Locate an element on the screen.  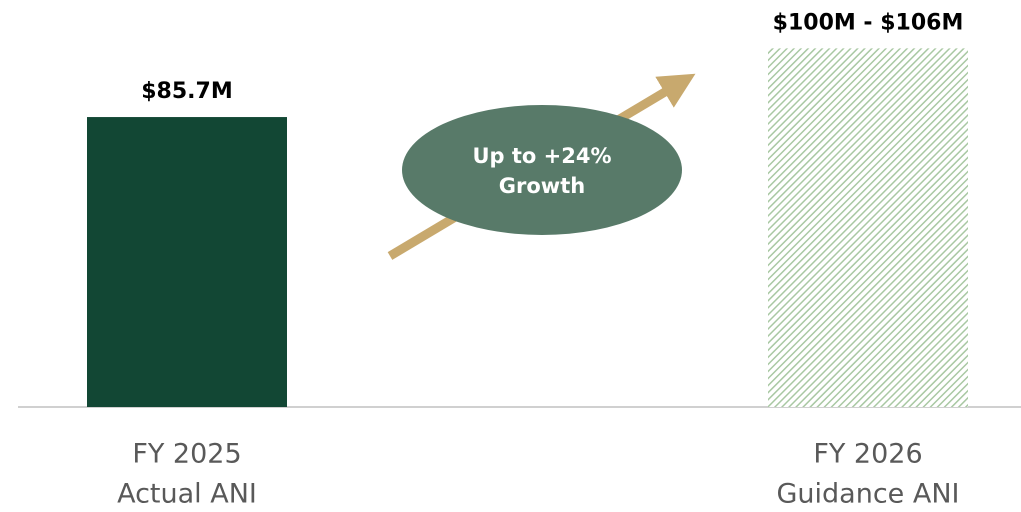
x-tick-label: Guidance ANI is located at coordinates (867, 494).